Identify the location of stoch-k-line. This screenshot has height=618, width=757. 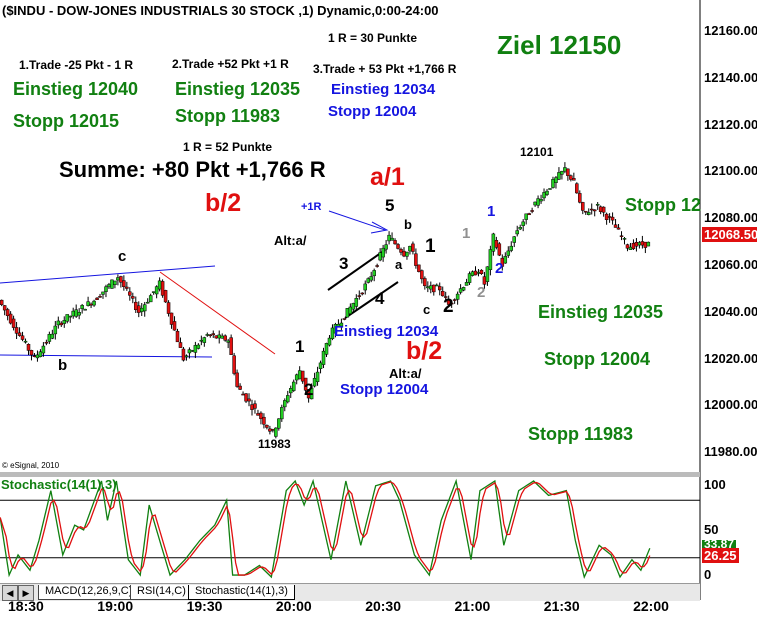
(325, 528).